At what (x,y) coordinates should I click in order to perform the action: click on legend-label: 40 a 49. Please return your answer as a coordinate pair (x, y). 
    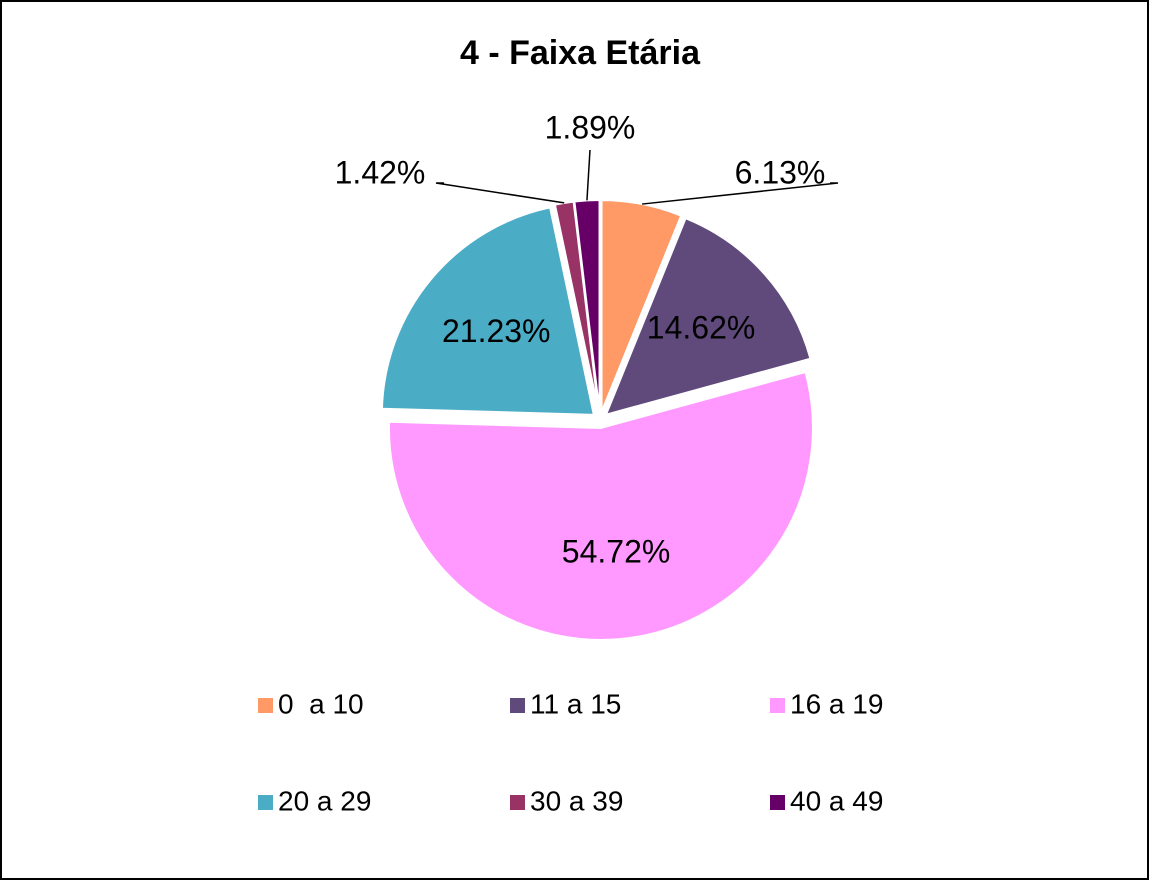
    Looking at the image, I should click on (836, 800).